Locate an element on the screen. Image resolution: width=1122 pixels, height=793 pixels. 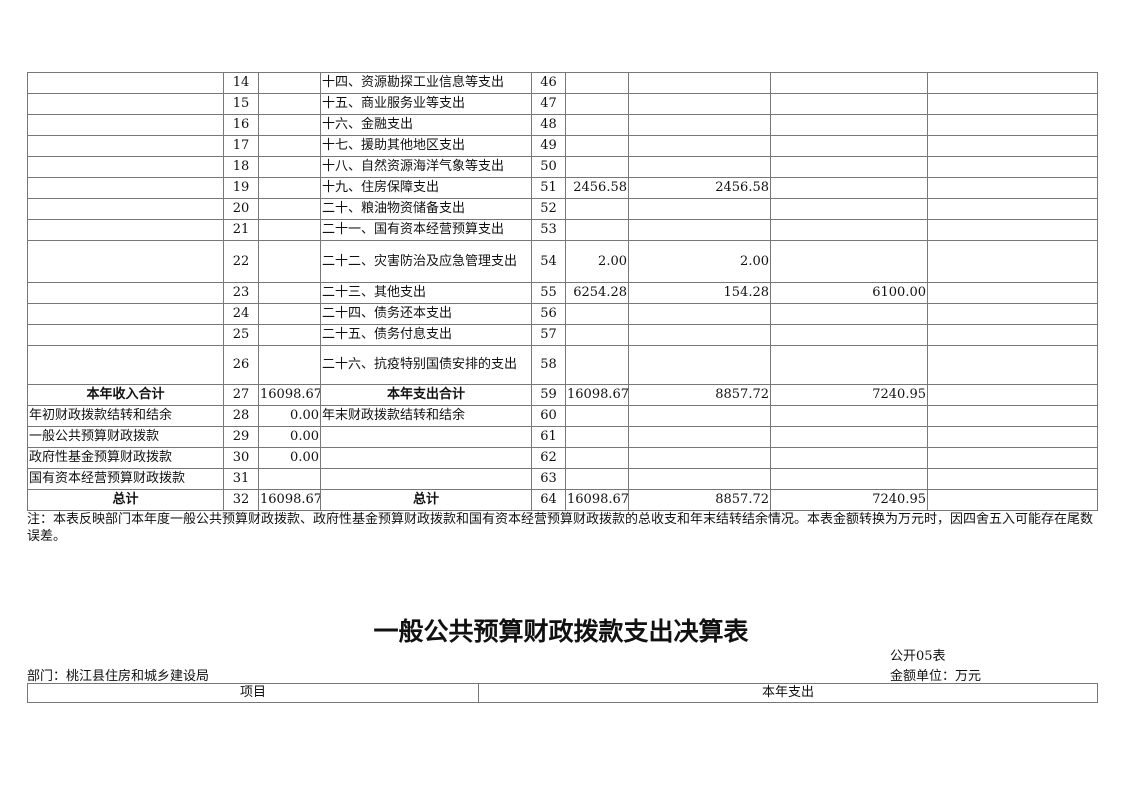
table-row: 23 二十三、其他支出 55 6254.28 154.28 6100.00 is located at coordinates (562, 293).